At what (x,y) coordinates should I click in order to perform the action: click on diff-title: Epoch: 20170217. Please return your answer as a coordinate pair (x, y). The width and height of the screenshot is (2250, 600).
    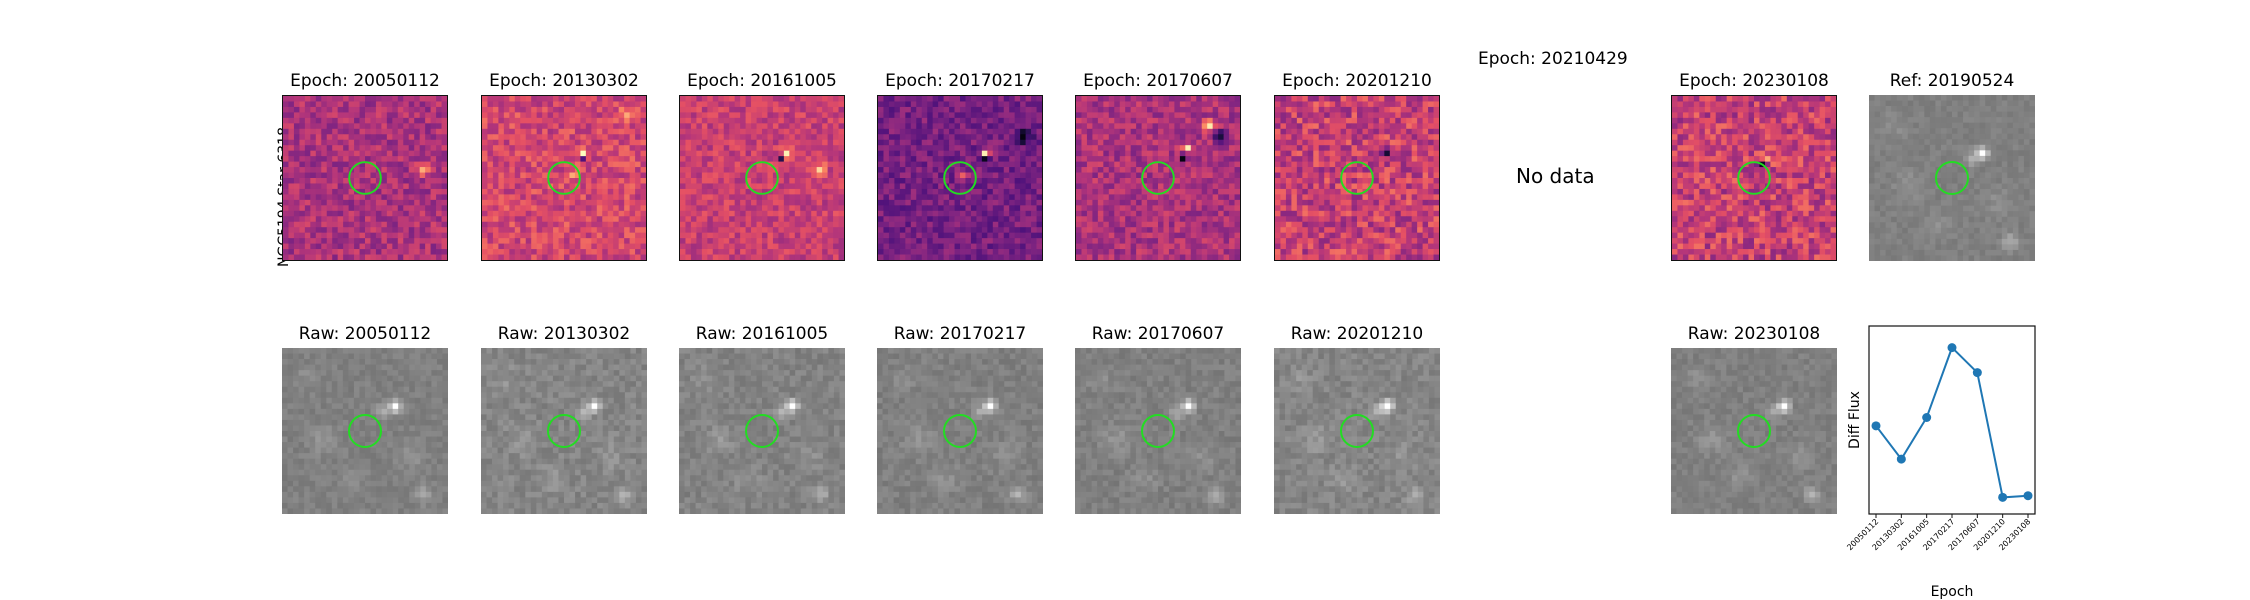
    Looking at the image, I should click on (960, 81).